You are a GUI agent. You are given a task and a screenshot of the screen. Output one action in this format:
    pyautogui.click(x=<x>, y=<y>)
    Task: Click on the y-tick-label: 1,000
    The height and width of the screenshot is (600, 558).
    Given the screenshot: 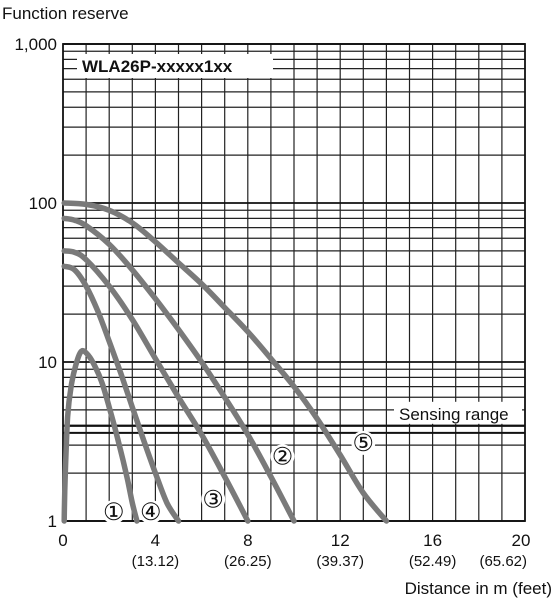 What is the action you would take?
    pyautogui.click(x=35, y=44)
    